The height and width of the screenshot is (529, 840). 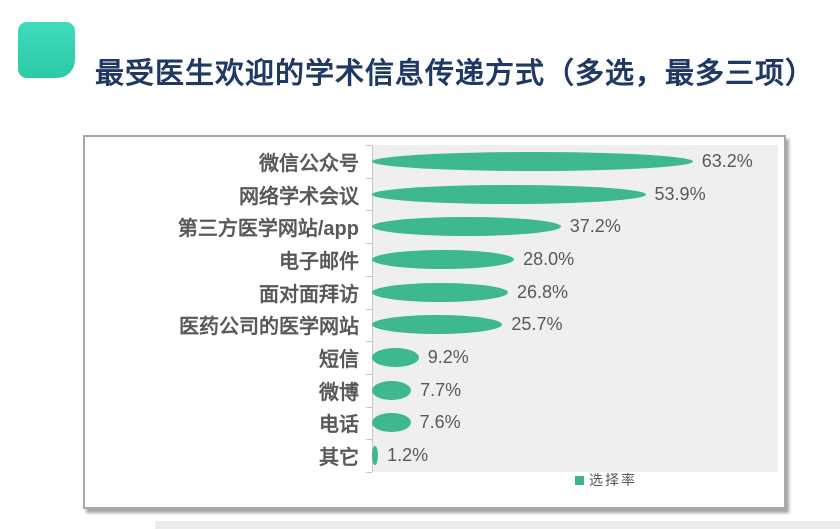 What do you see at coordinates (309, 163) in the screenshot?
I see `category-label: 微信公众号` at bounding box center [309, 163].